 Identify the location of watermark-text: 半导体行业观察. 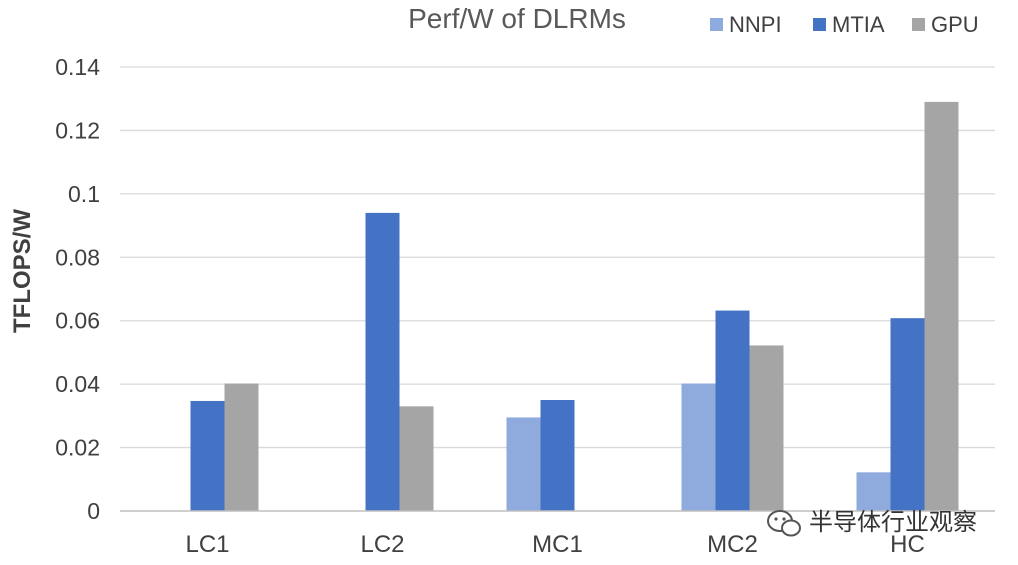
(893, 522).